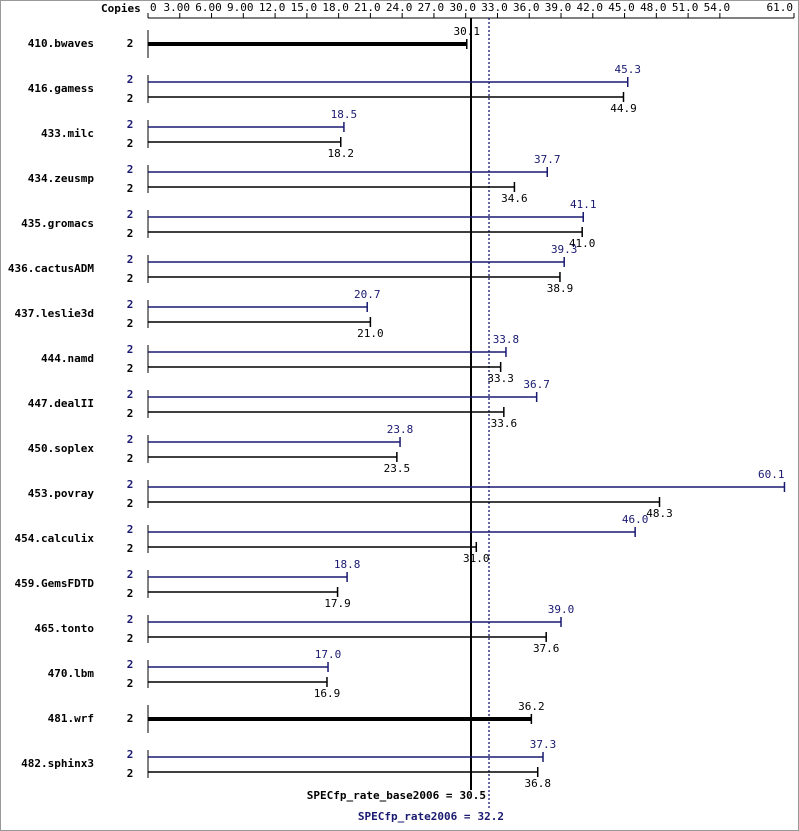 This screenshot has height=831, width=799. I want to click on value-label: 45.3, so click(627, 69).